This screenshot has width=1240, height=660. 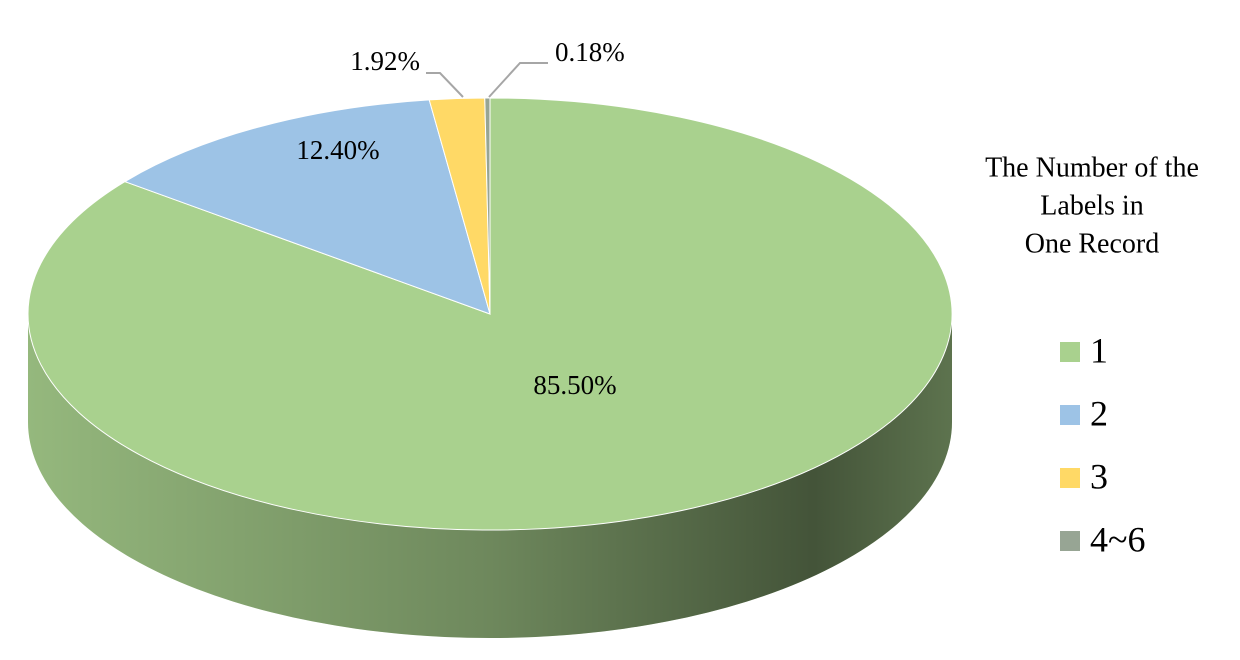 What do you see at coordinates (1092, 243) in the screenshot?
I see `legend-title: One Record` at bounding box center [1092, 243].